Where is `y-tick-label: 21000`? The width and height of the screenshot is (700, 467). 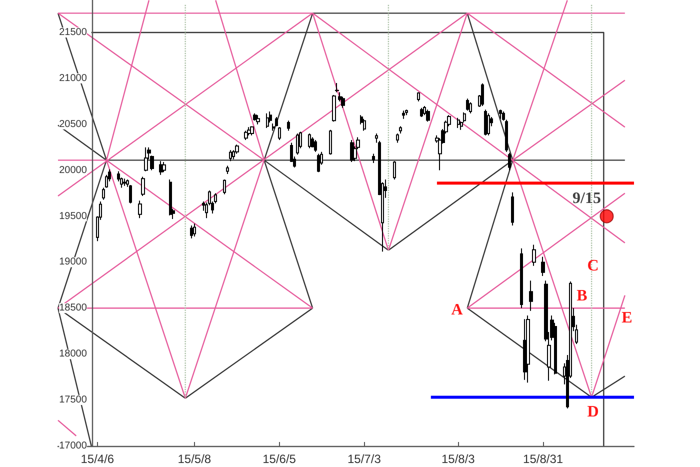
y-tick-label: 21000 is located at coordinates (73, 78).